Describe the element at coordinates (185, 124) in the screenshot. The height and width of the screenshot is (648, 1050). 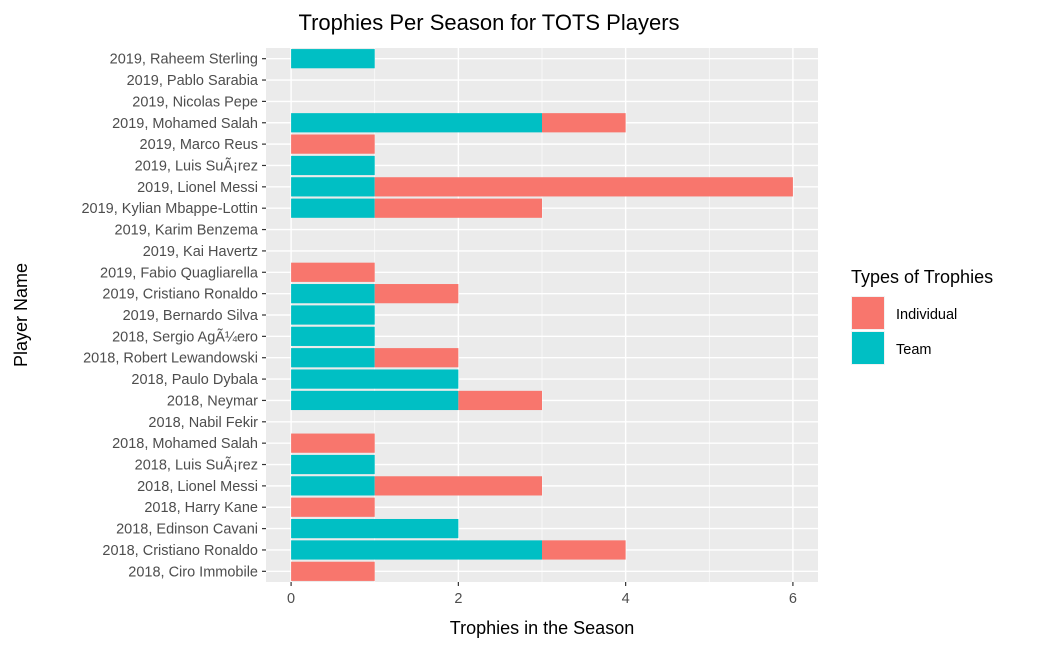
I see `y-tick-label: 2019, Mohamed Salah` at that location.